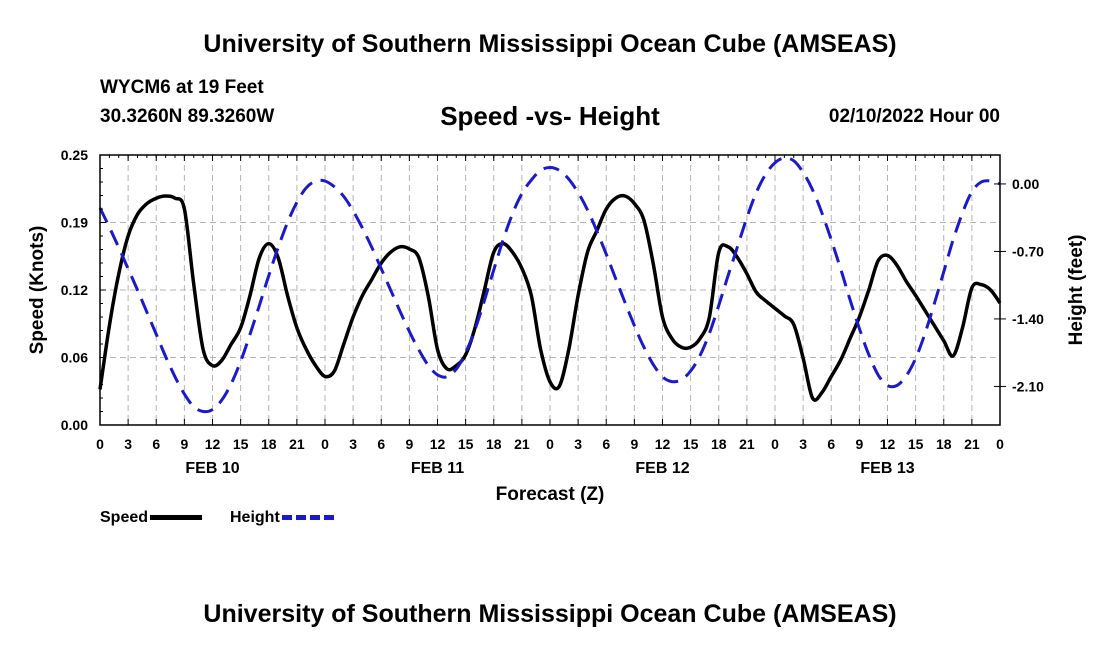 Image resolution: width=1100 pixels, height=650 pixels. What do you see at coordinates (182, 87) in the screenshot?
I see `station-label: WYCM6 at 19 Feet` at bounding box center [182, 87].